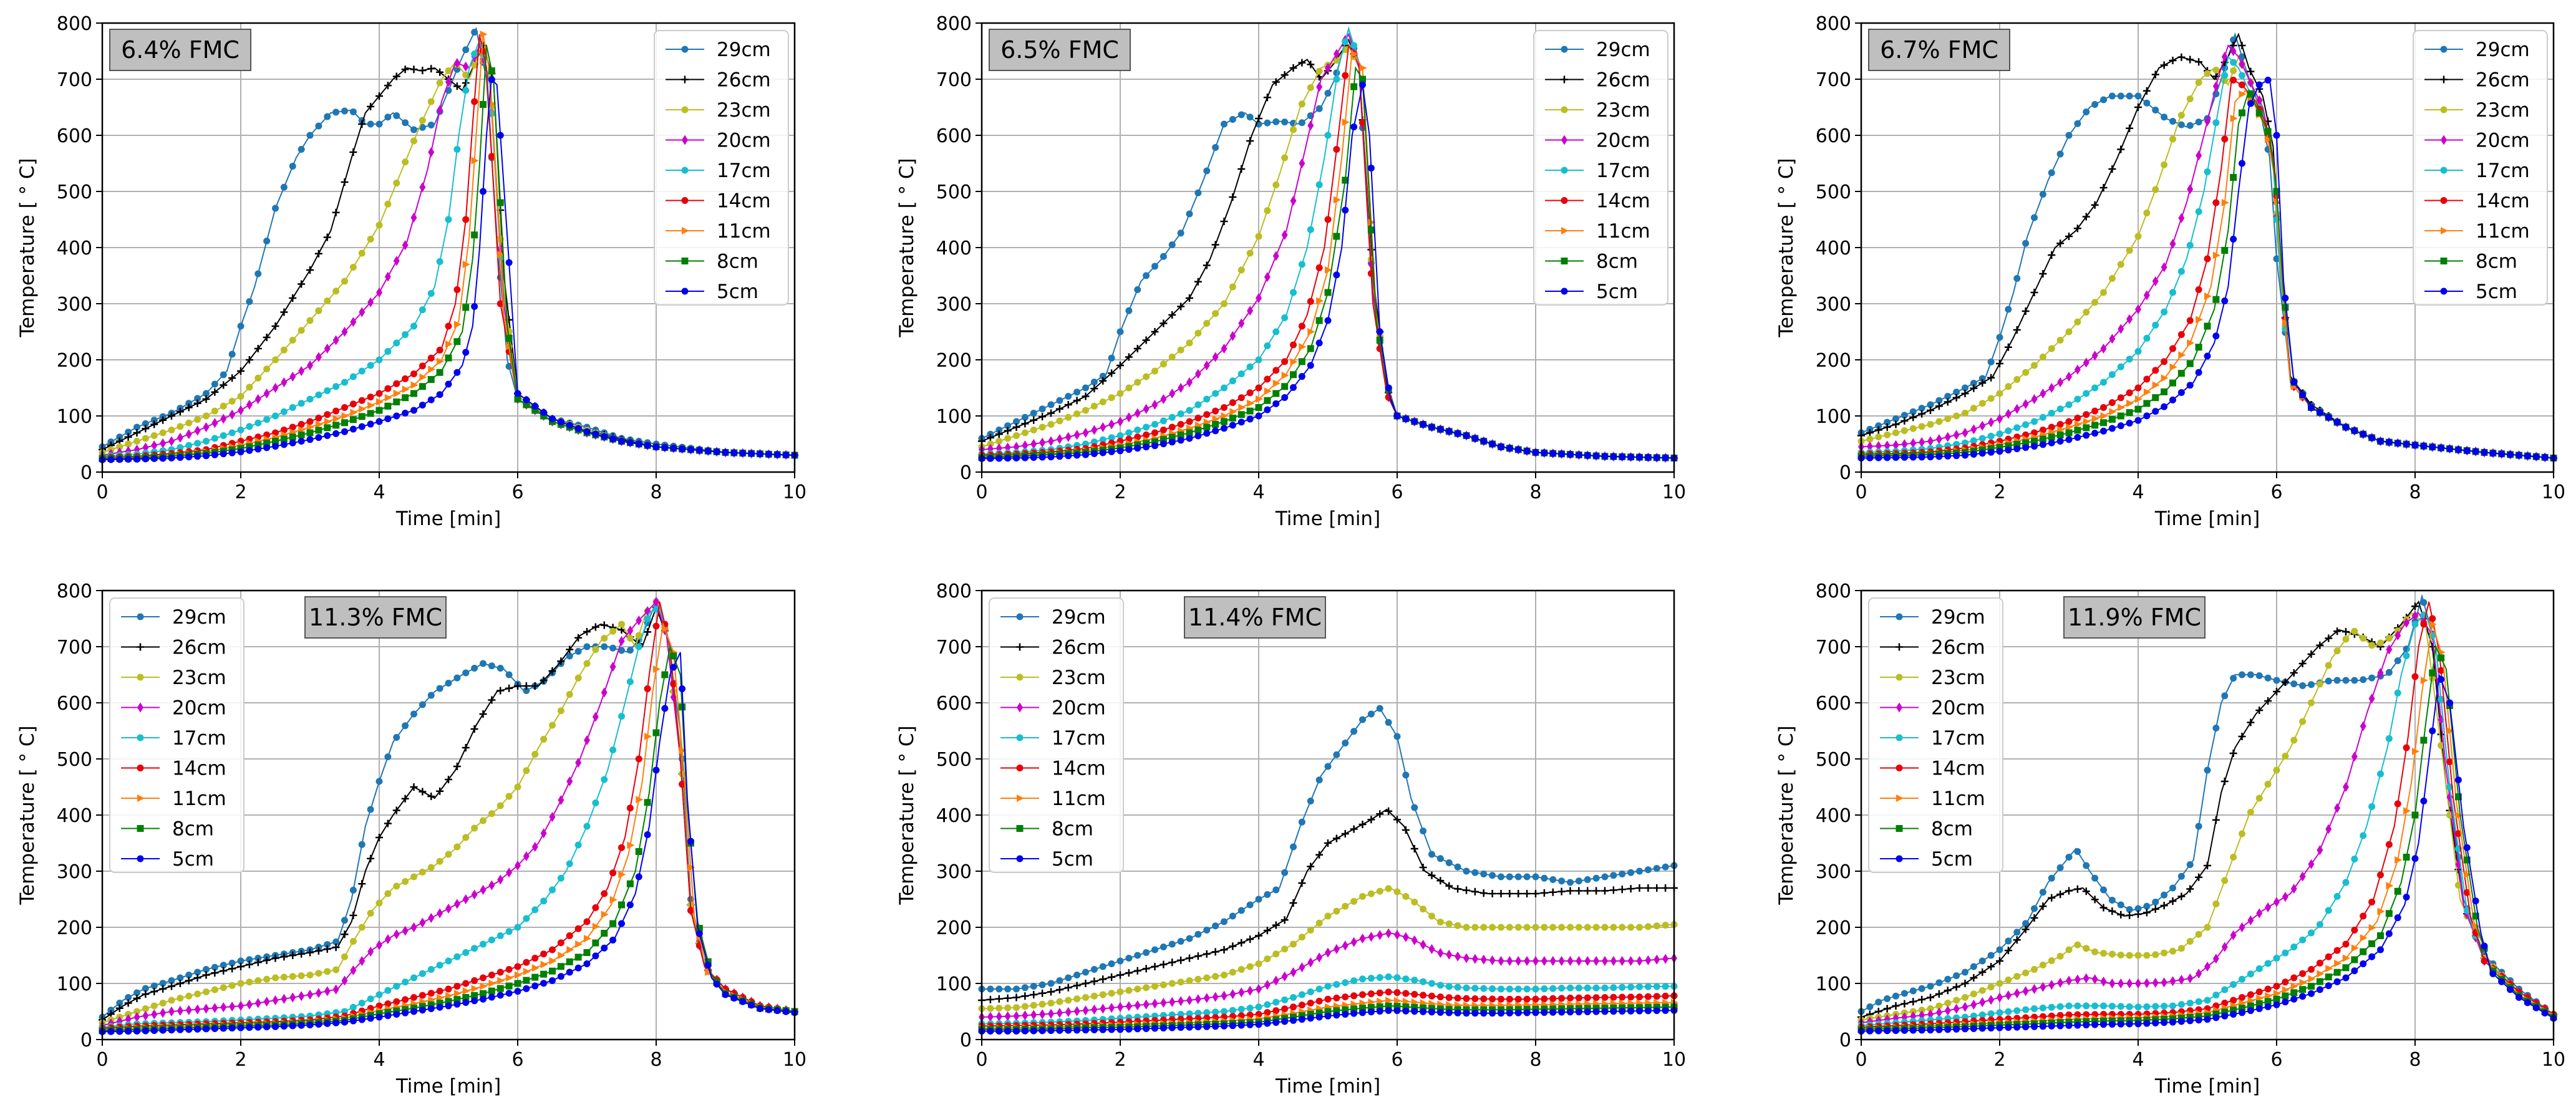  What do you see at coordinates (907, 815) in the screenshot?
I see `y-axis-label: Temperature [ ° C]` at bounding box center [907, 815].